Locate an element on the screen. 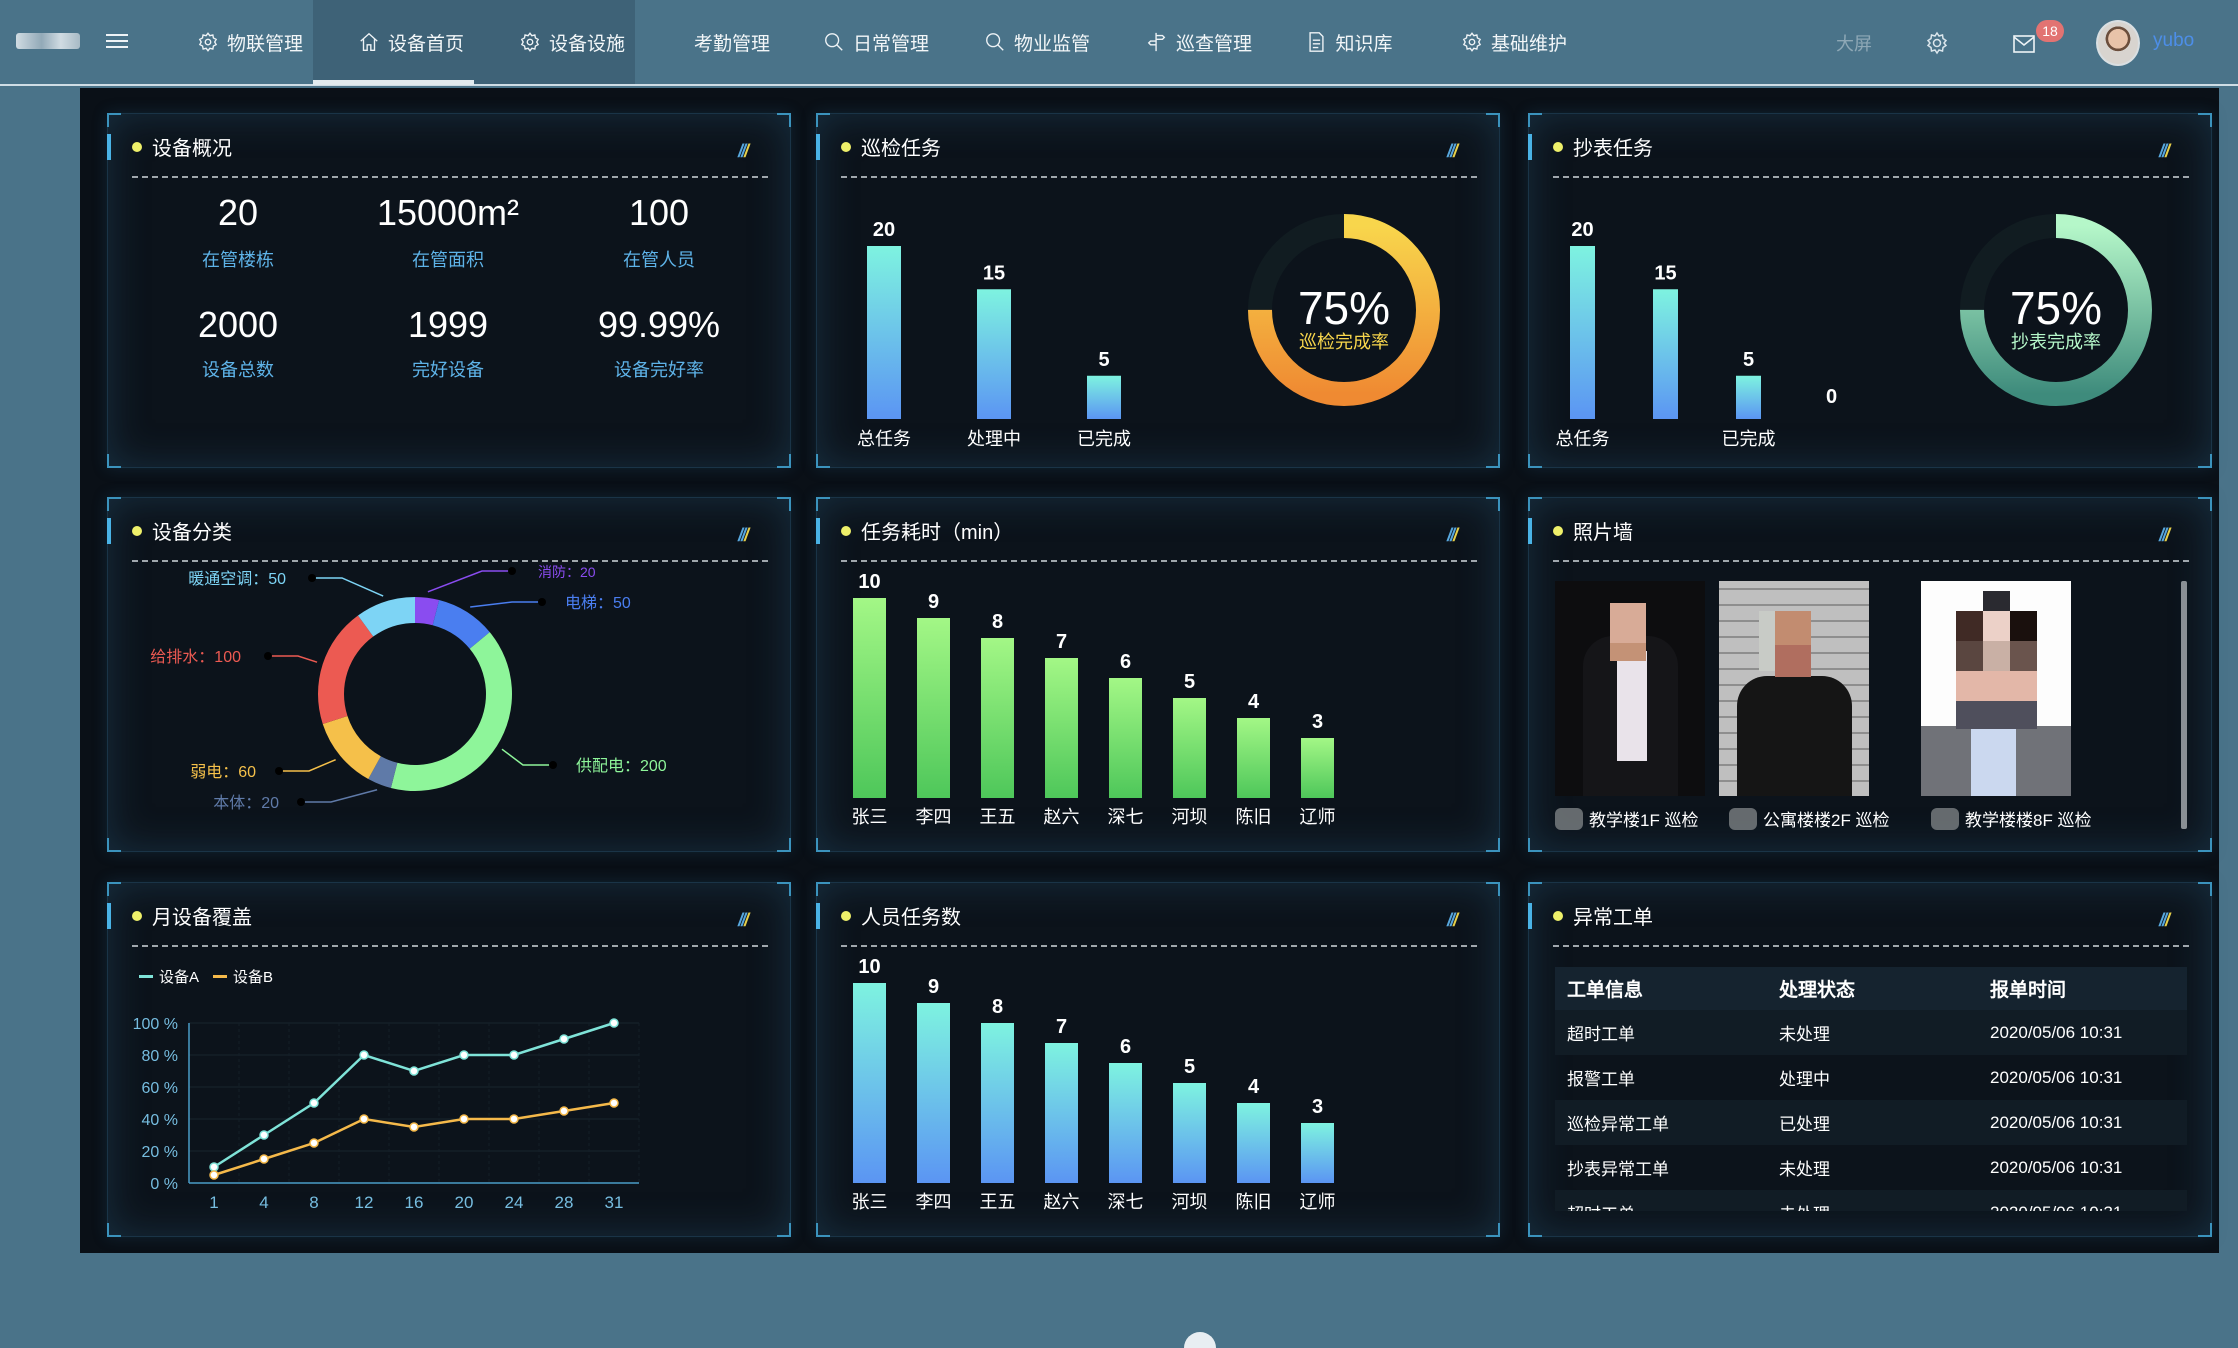 The height and width of the screenshot is (1348, 2238). nav-item: 物业监管 is located at coordinates (1037, 42).